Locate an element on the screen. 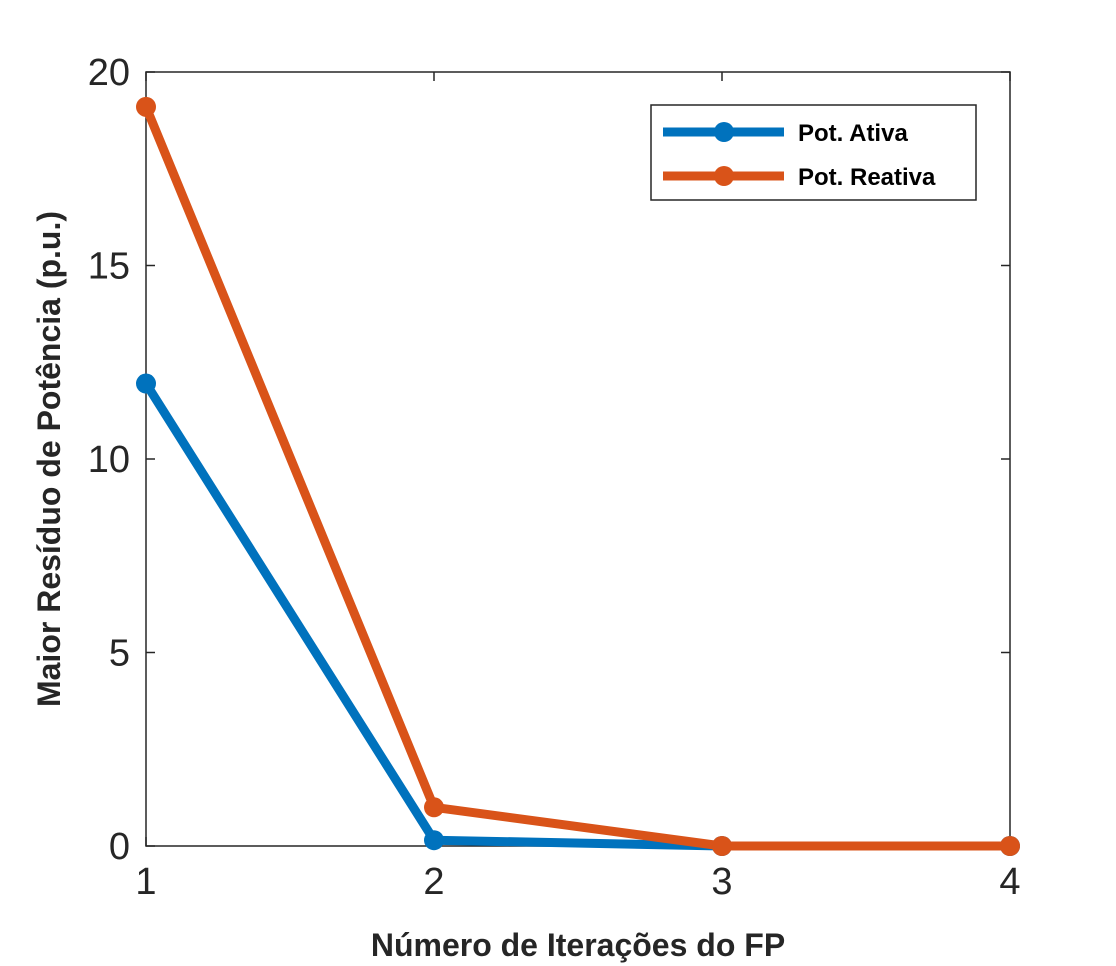 This screenshot has width=1116, height=966. legend-item-pot-reativa: Pot. Reativa is located at coordinates (799, 177).